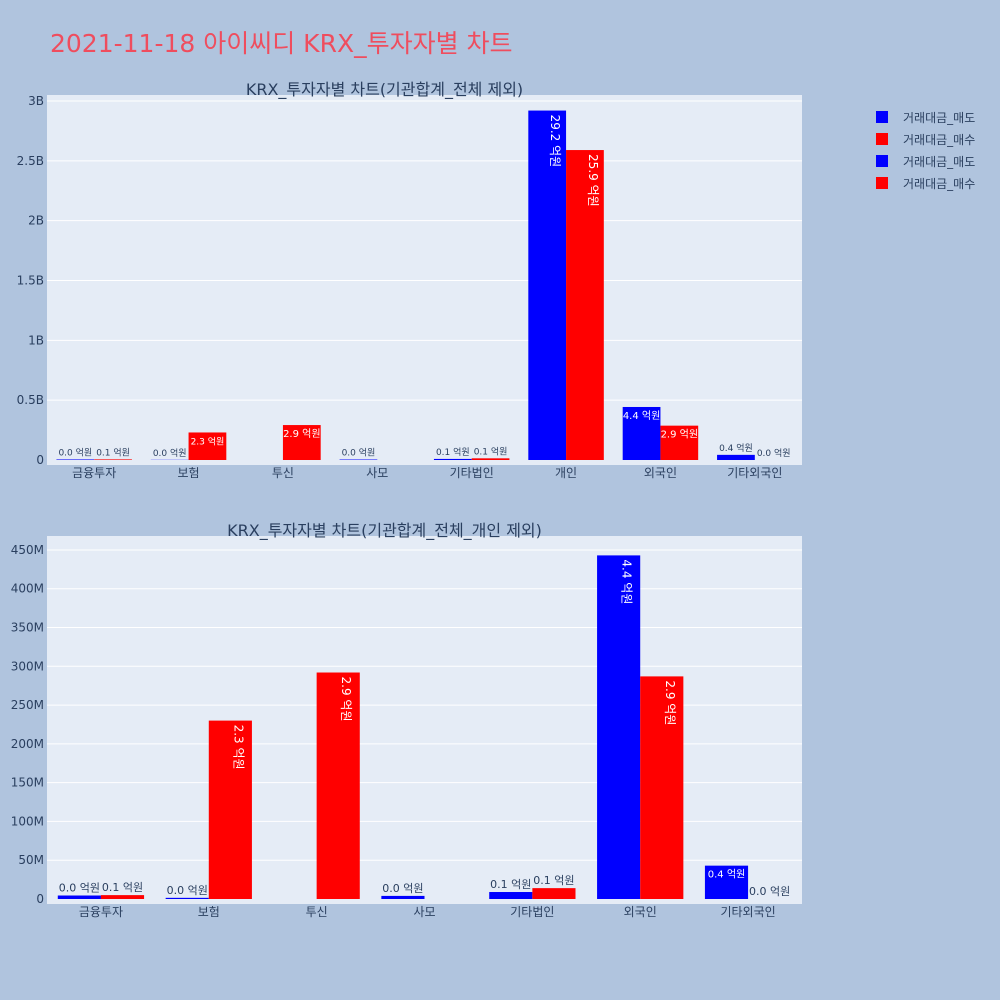 The width and height of the screenshot is (1000, 1000). What do you see at coordinates (27, 628) in the screenshot?
I see `y-tick-label: 350M` at bounding box center [27, 628].